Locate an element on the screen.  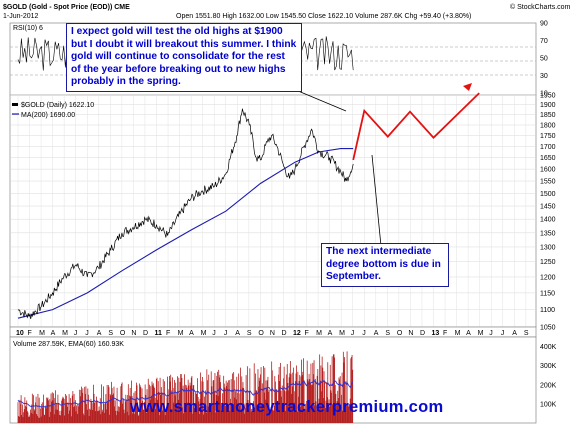
volume-bars is located at coordinates (185, 387).